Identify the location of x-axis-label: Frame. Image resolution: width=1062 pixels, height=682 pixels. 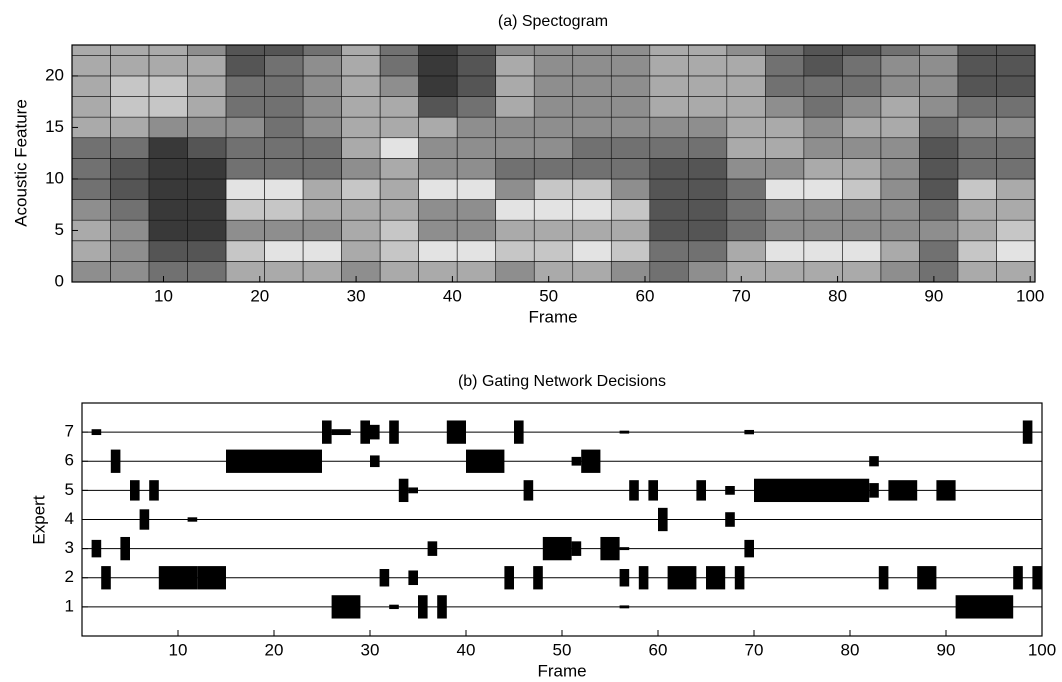
(552, 316).